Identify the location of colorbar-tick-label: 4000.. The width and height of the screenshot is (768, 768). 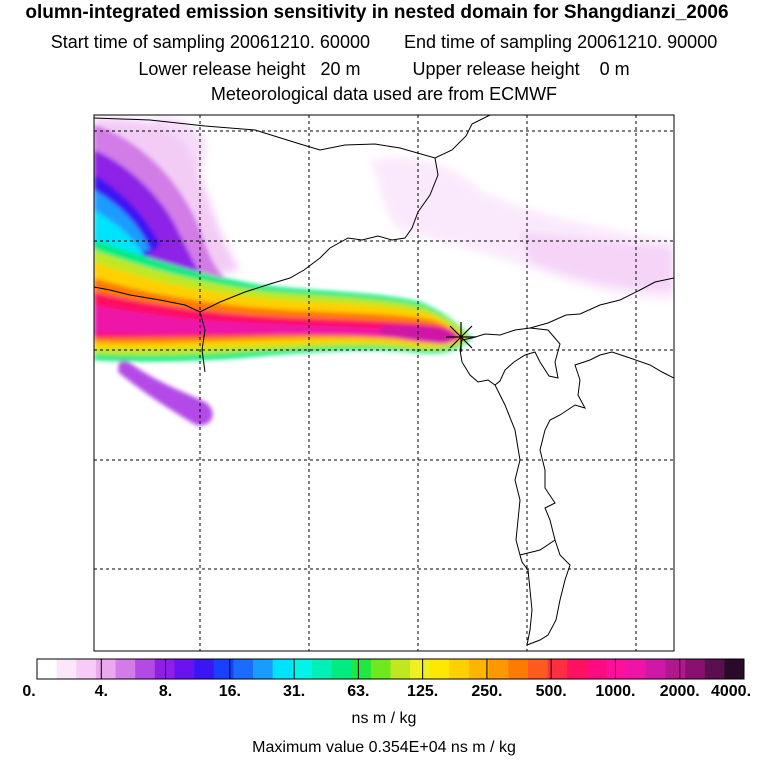
(731, 691).